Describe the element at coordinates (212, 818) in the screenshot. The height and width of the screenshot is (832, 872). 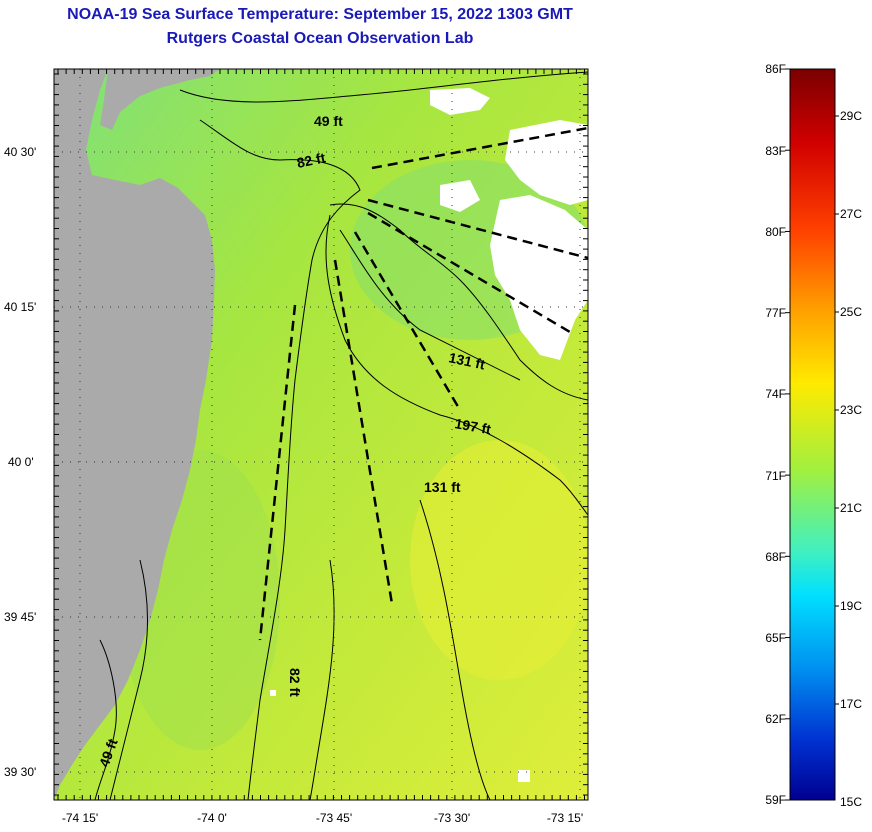
I see `lon-label-74-0: -74 0'` at that location.